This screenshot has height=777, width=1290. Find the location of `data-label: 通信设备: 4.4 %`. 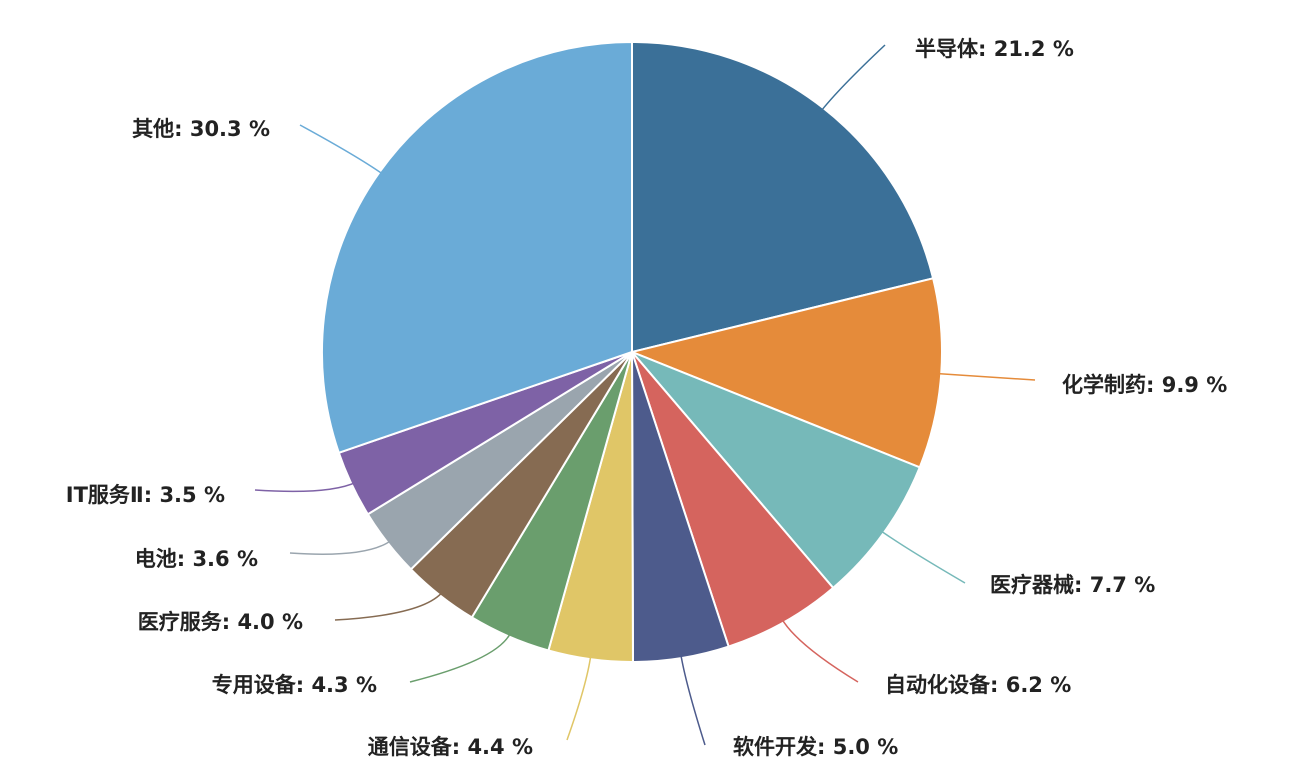

data-label: 通信设备: 4.4 % is located at coordinates (450, 747).